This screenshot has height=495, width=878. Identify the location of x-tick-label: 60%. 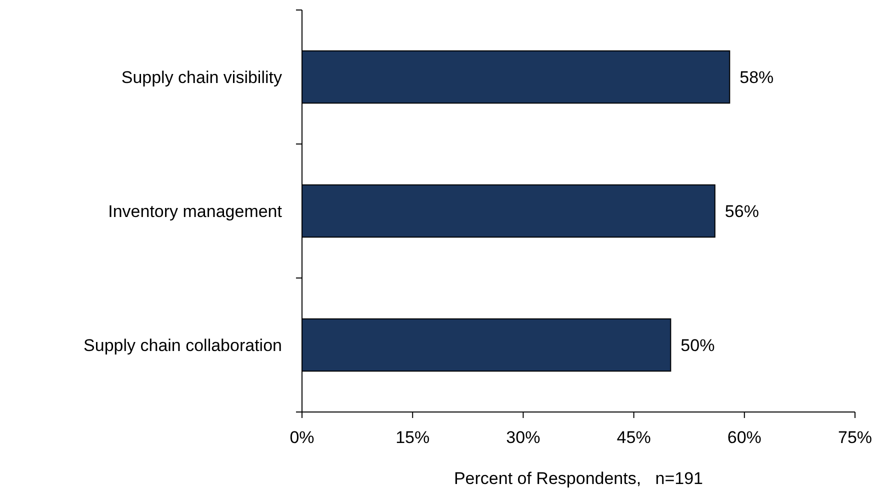
(744, 437).